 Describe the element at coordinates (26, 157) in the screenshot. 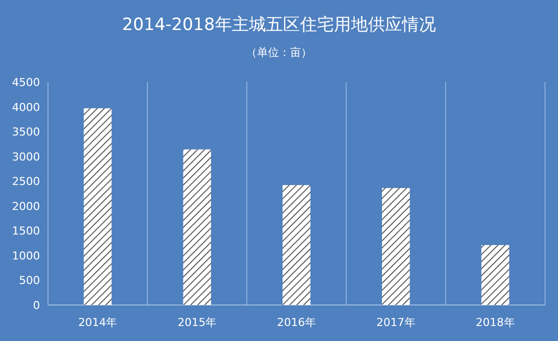

I see `y-tick-label: 3000` at that location.